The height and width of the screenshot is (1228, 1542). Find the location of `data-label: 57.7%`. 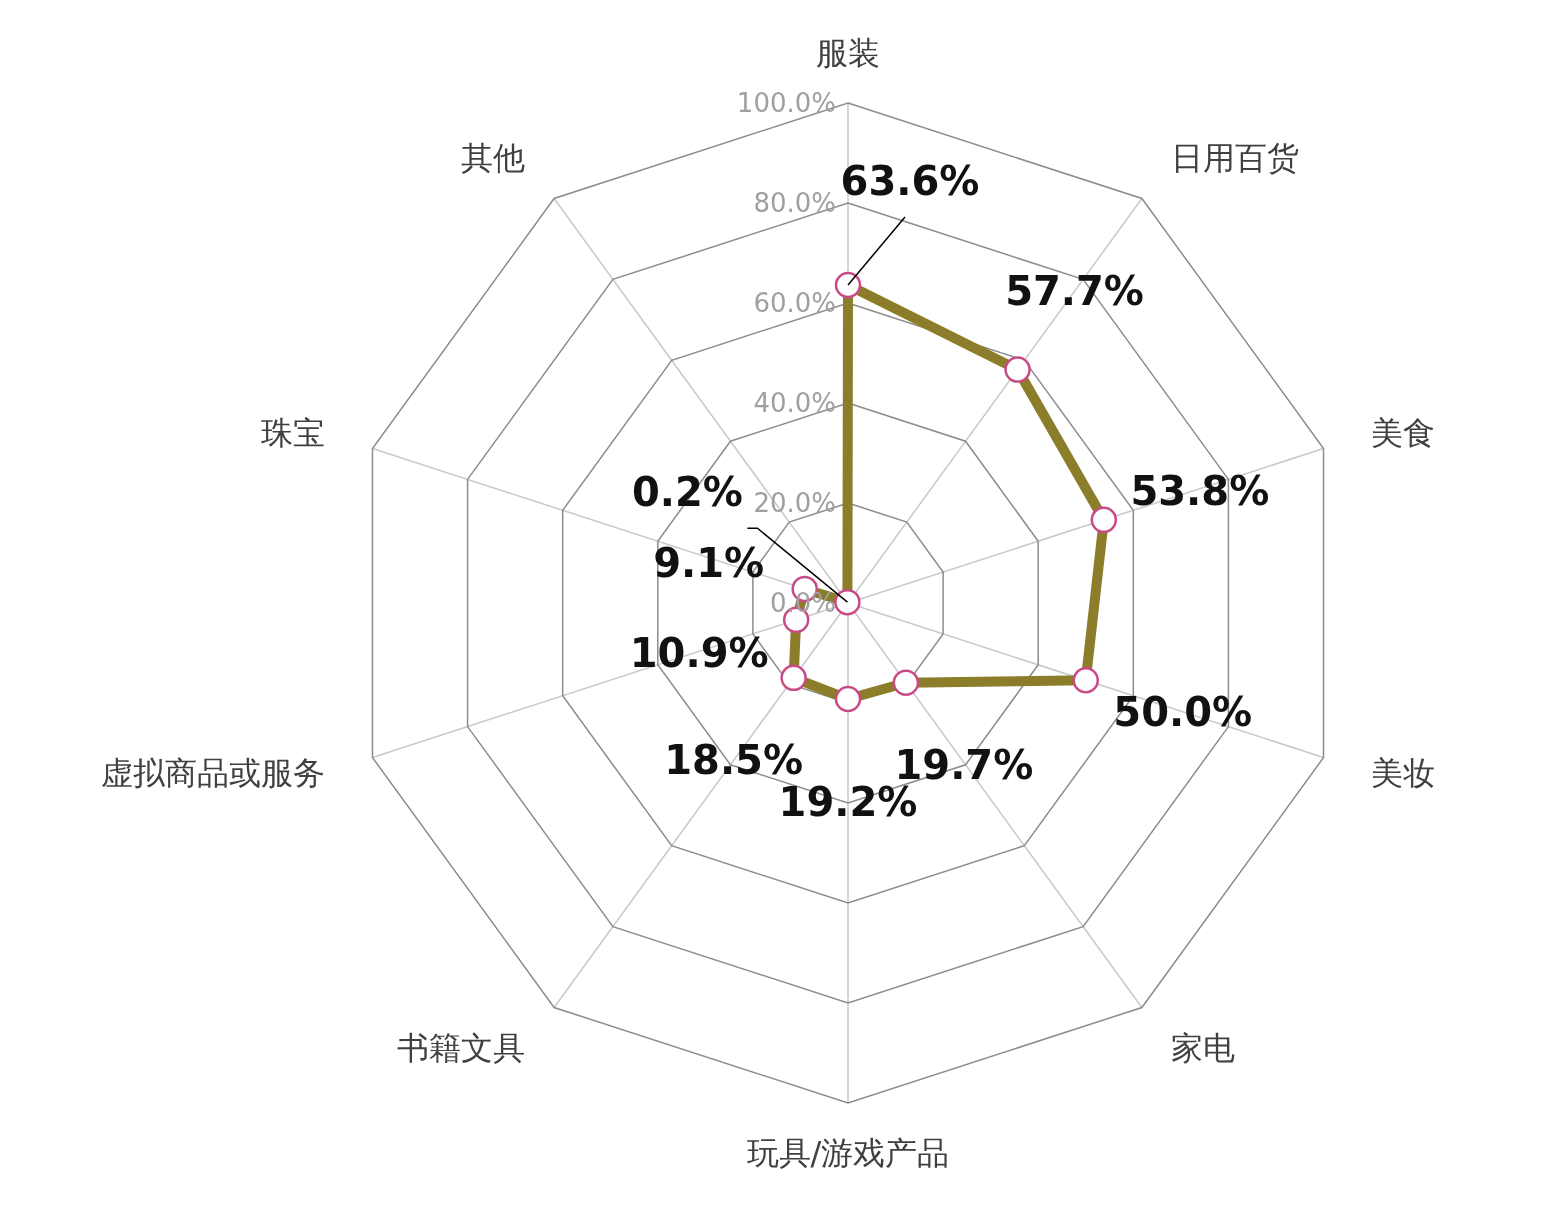

data-label: 57.7% is located at coordinates (1074, 290).